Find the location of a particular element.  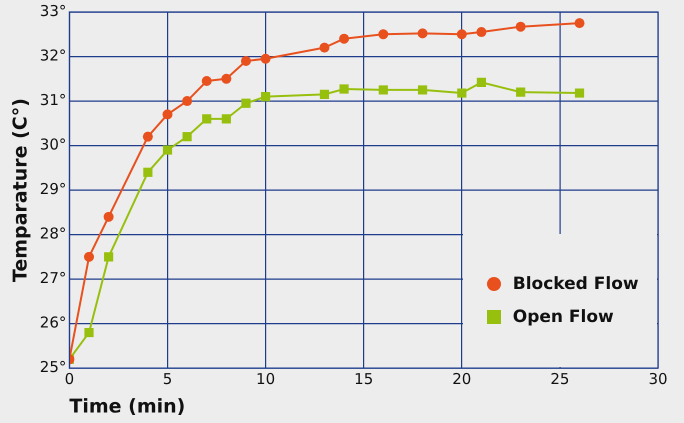

x-tick-label: 25 is located at coordinates (560, 379).